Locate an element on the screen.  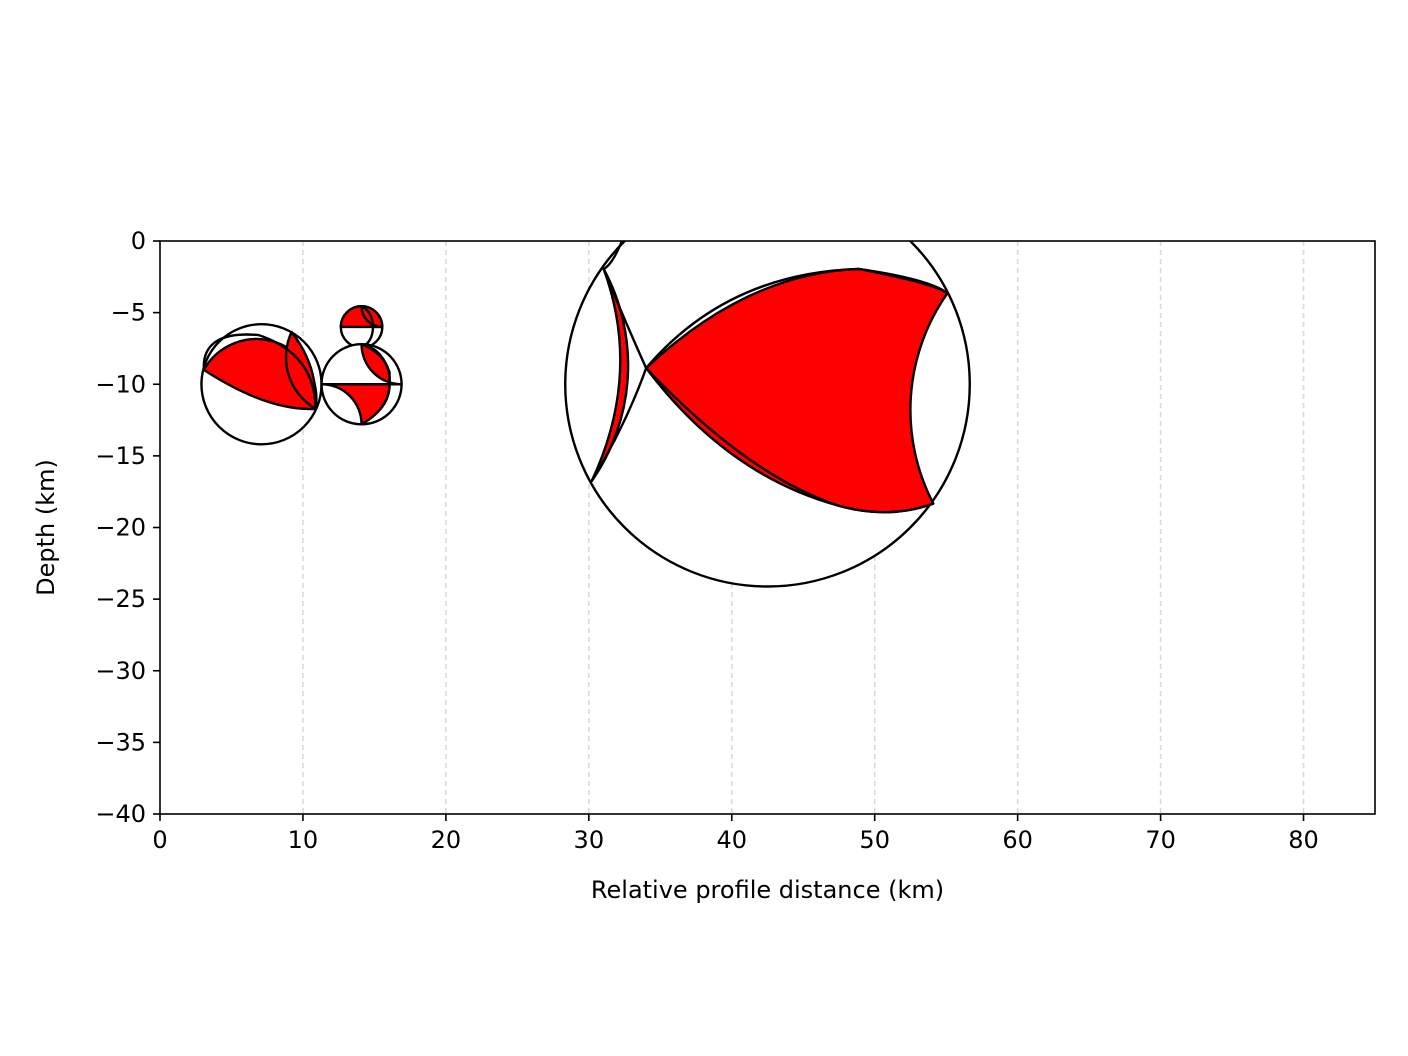
y-tick-label: −20 is located at coordinates (120, 528).